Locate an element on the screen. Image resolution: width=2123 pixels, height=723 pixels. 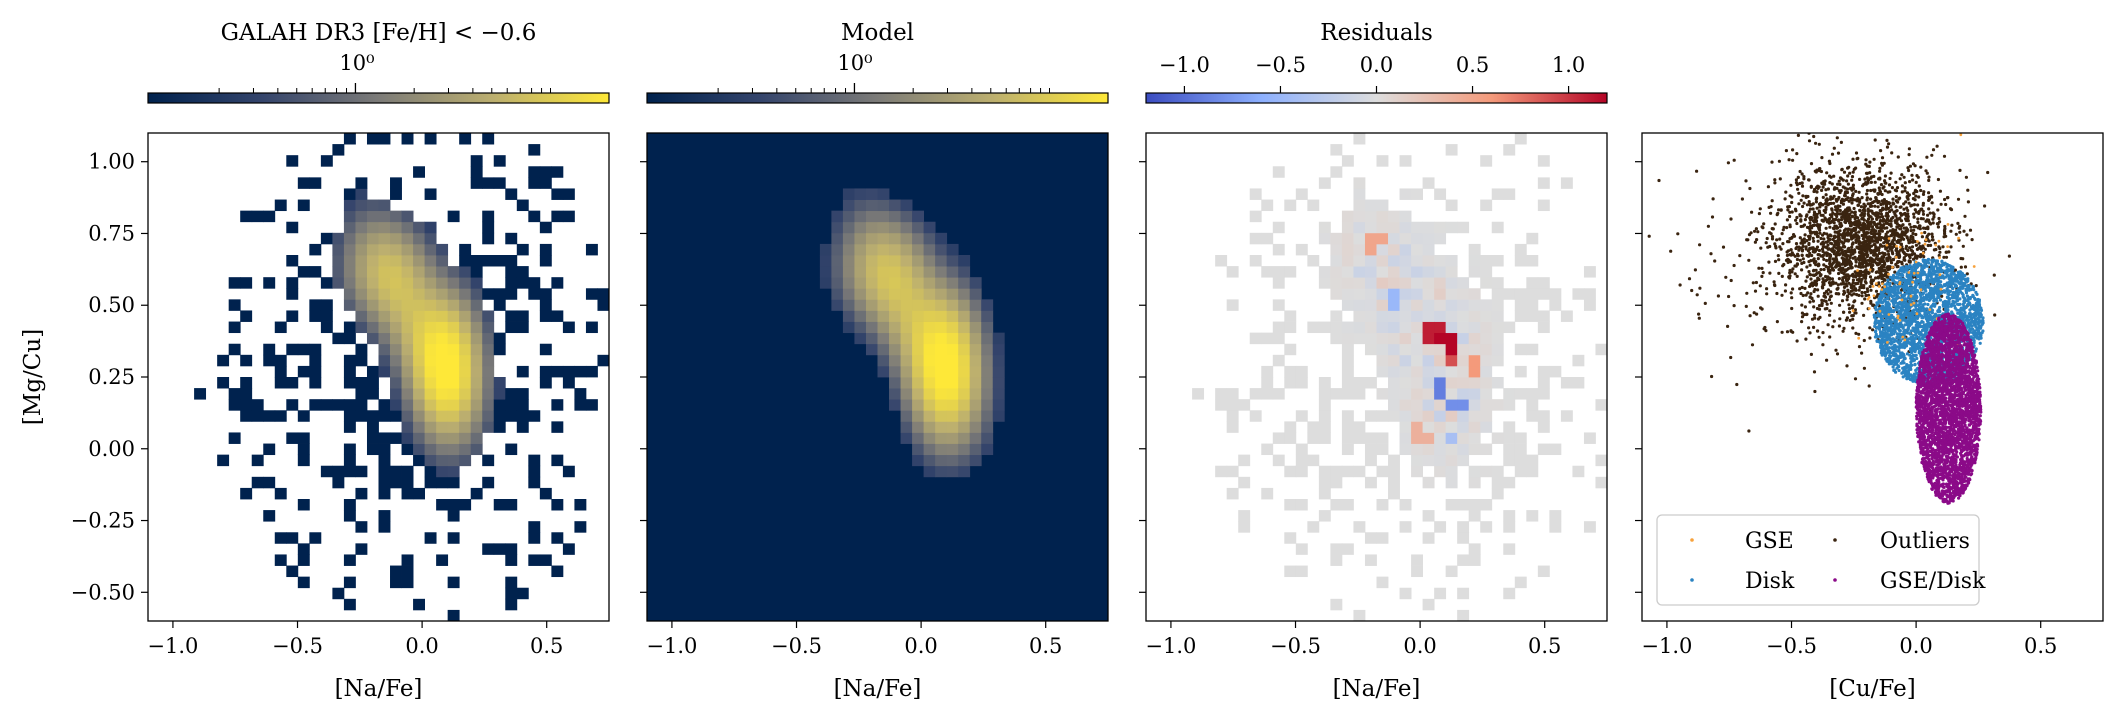
colorbar-strip-model is located at coordinates (877, 98).